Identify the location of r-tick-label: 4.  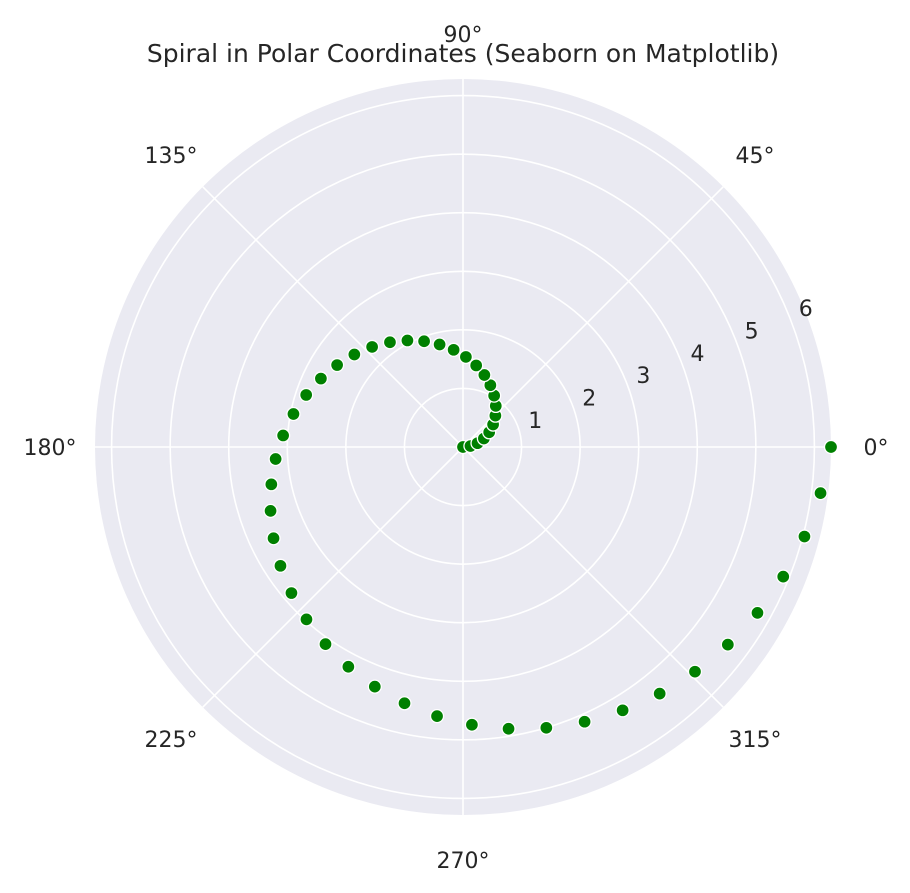
(698, 354).